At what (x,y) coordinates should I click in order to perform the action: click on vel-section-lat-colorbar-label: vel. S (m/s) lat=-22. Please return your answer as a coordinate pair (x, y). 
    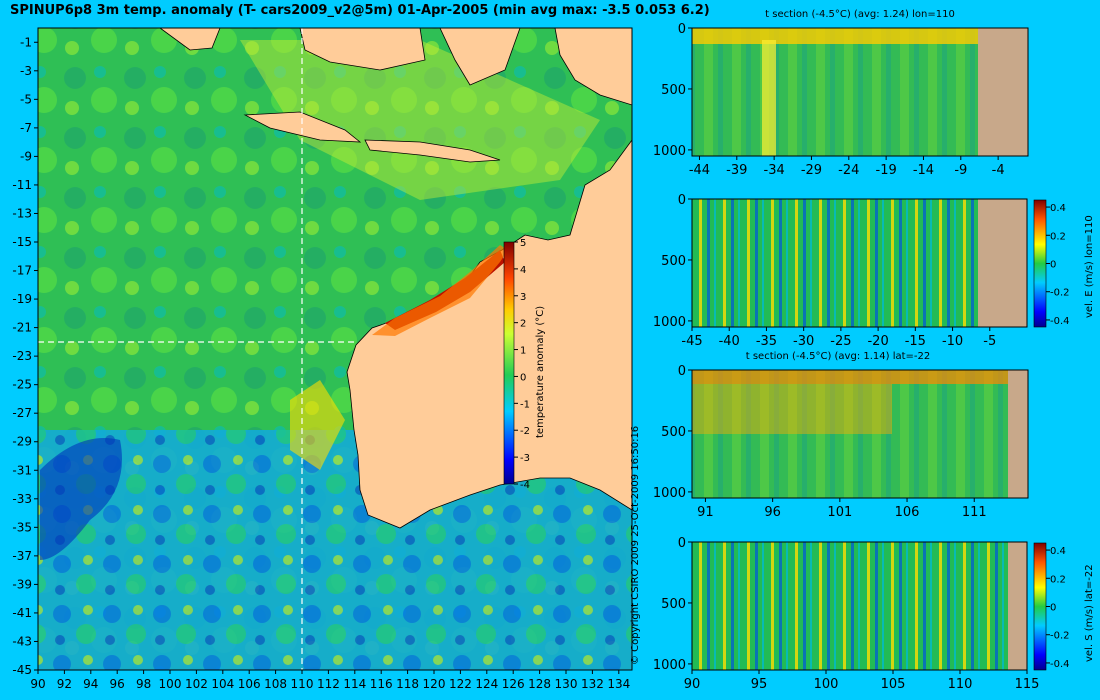
    Looking at the image, I should click on (1089, 613).